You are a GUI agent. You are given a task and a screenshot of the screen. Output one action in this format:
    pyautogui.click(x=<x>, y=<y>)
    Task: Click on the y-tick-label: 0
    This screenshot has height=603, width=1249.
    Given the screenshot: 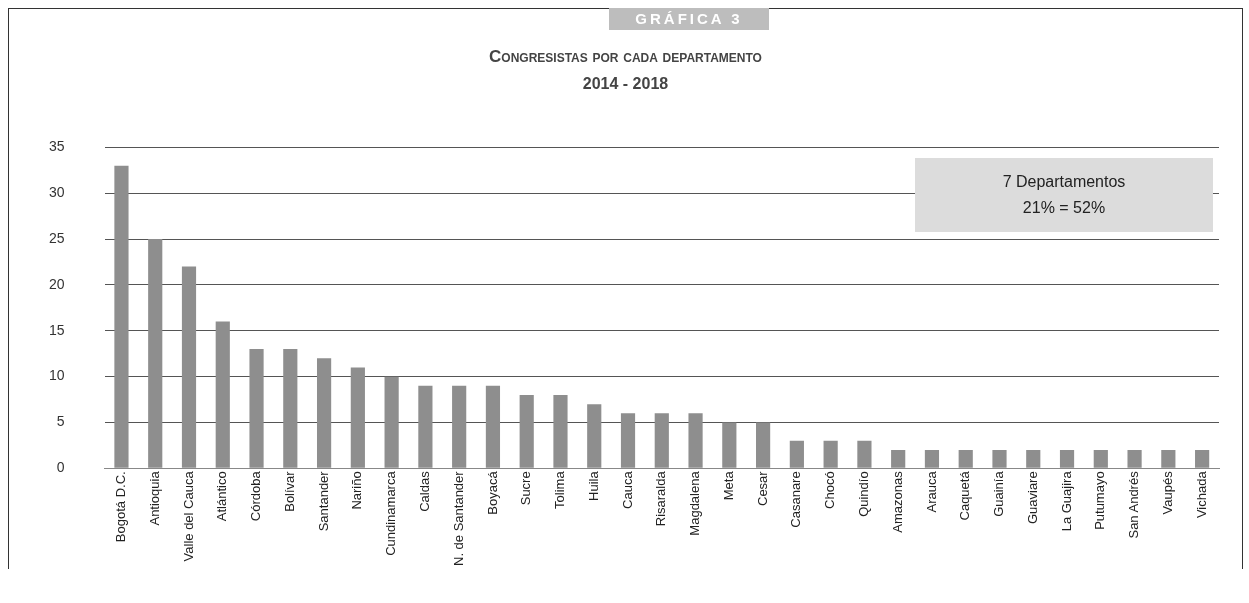 What is the action you would take?
    pyautogui.click(x=60, y=467)
    